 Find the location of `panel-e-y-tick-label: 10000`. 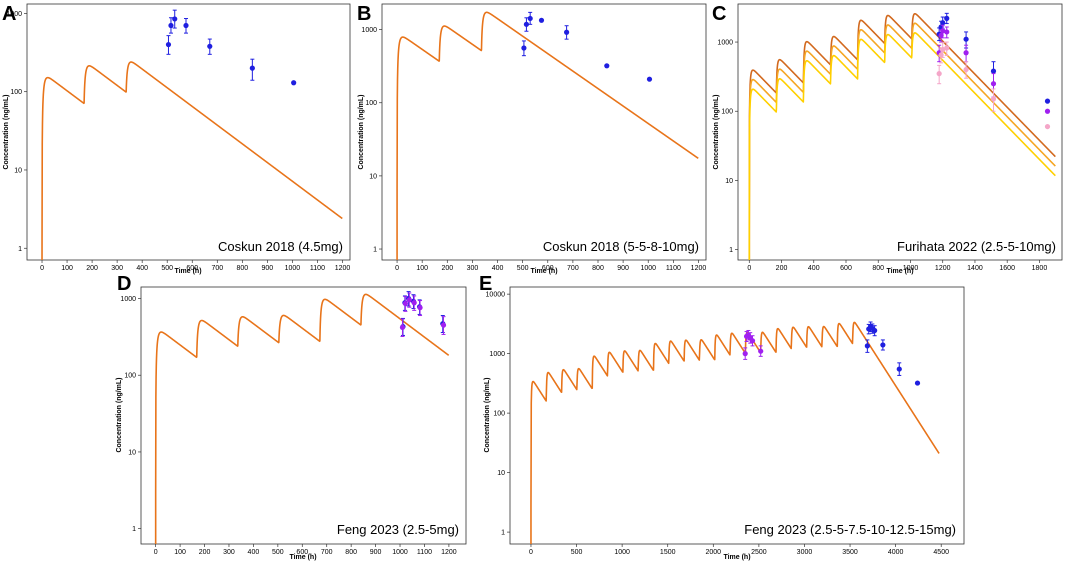

panel-e-y-tick-label: 10000 is located at coordinates (496, 295).